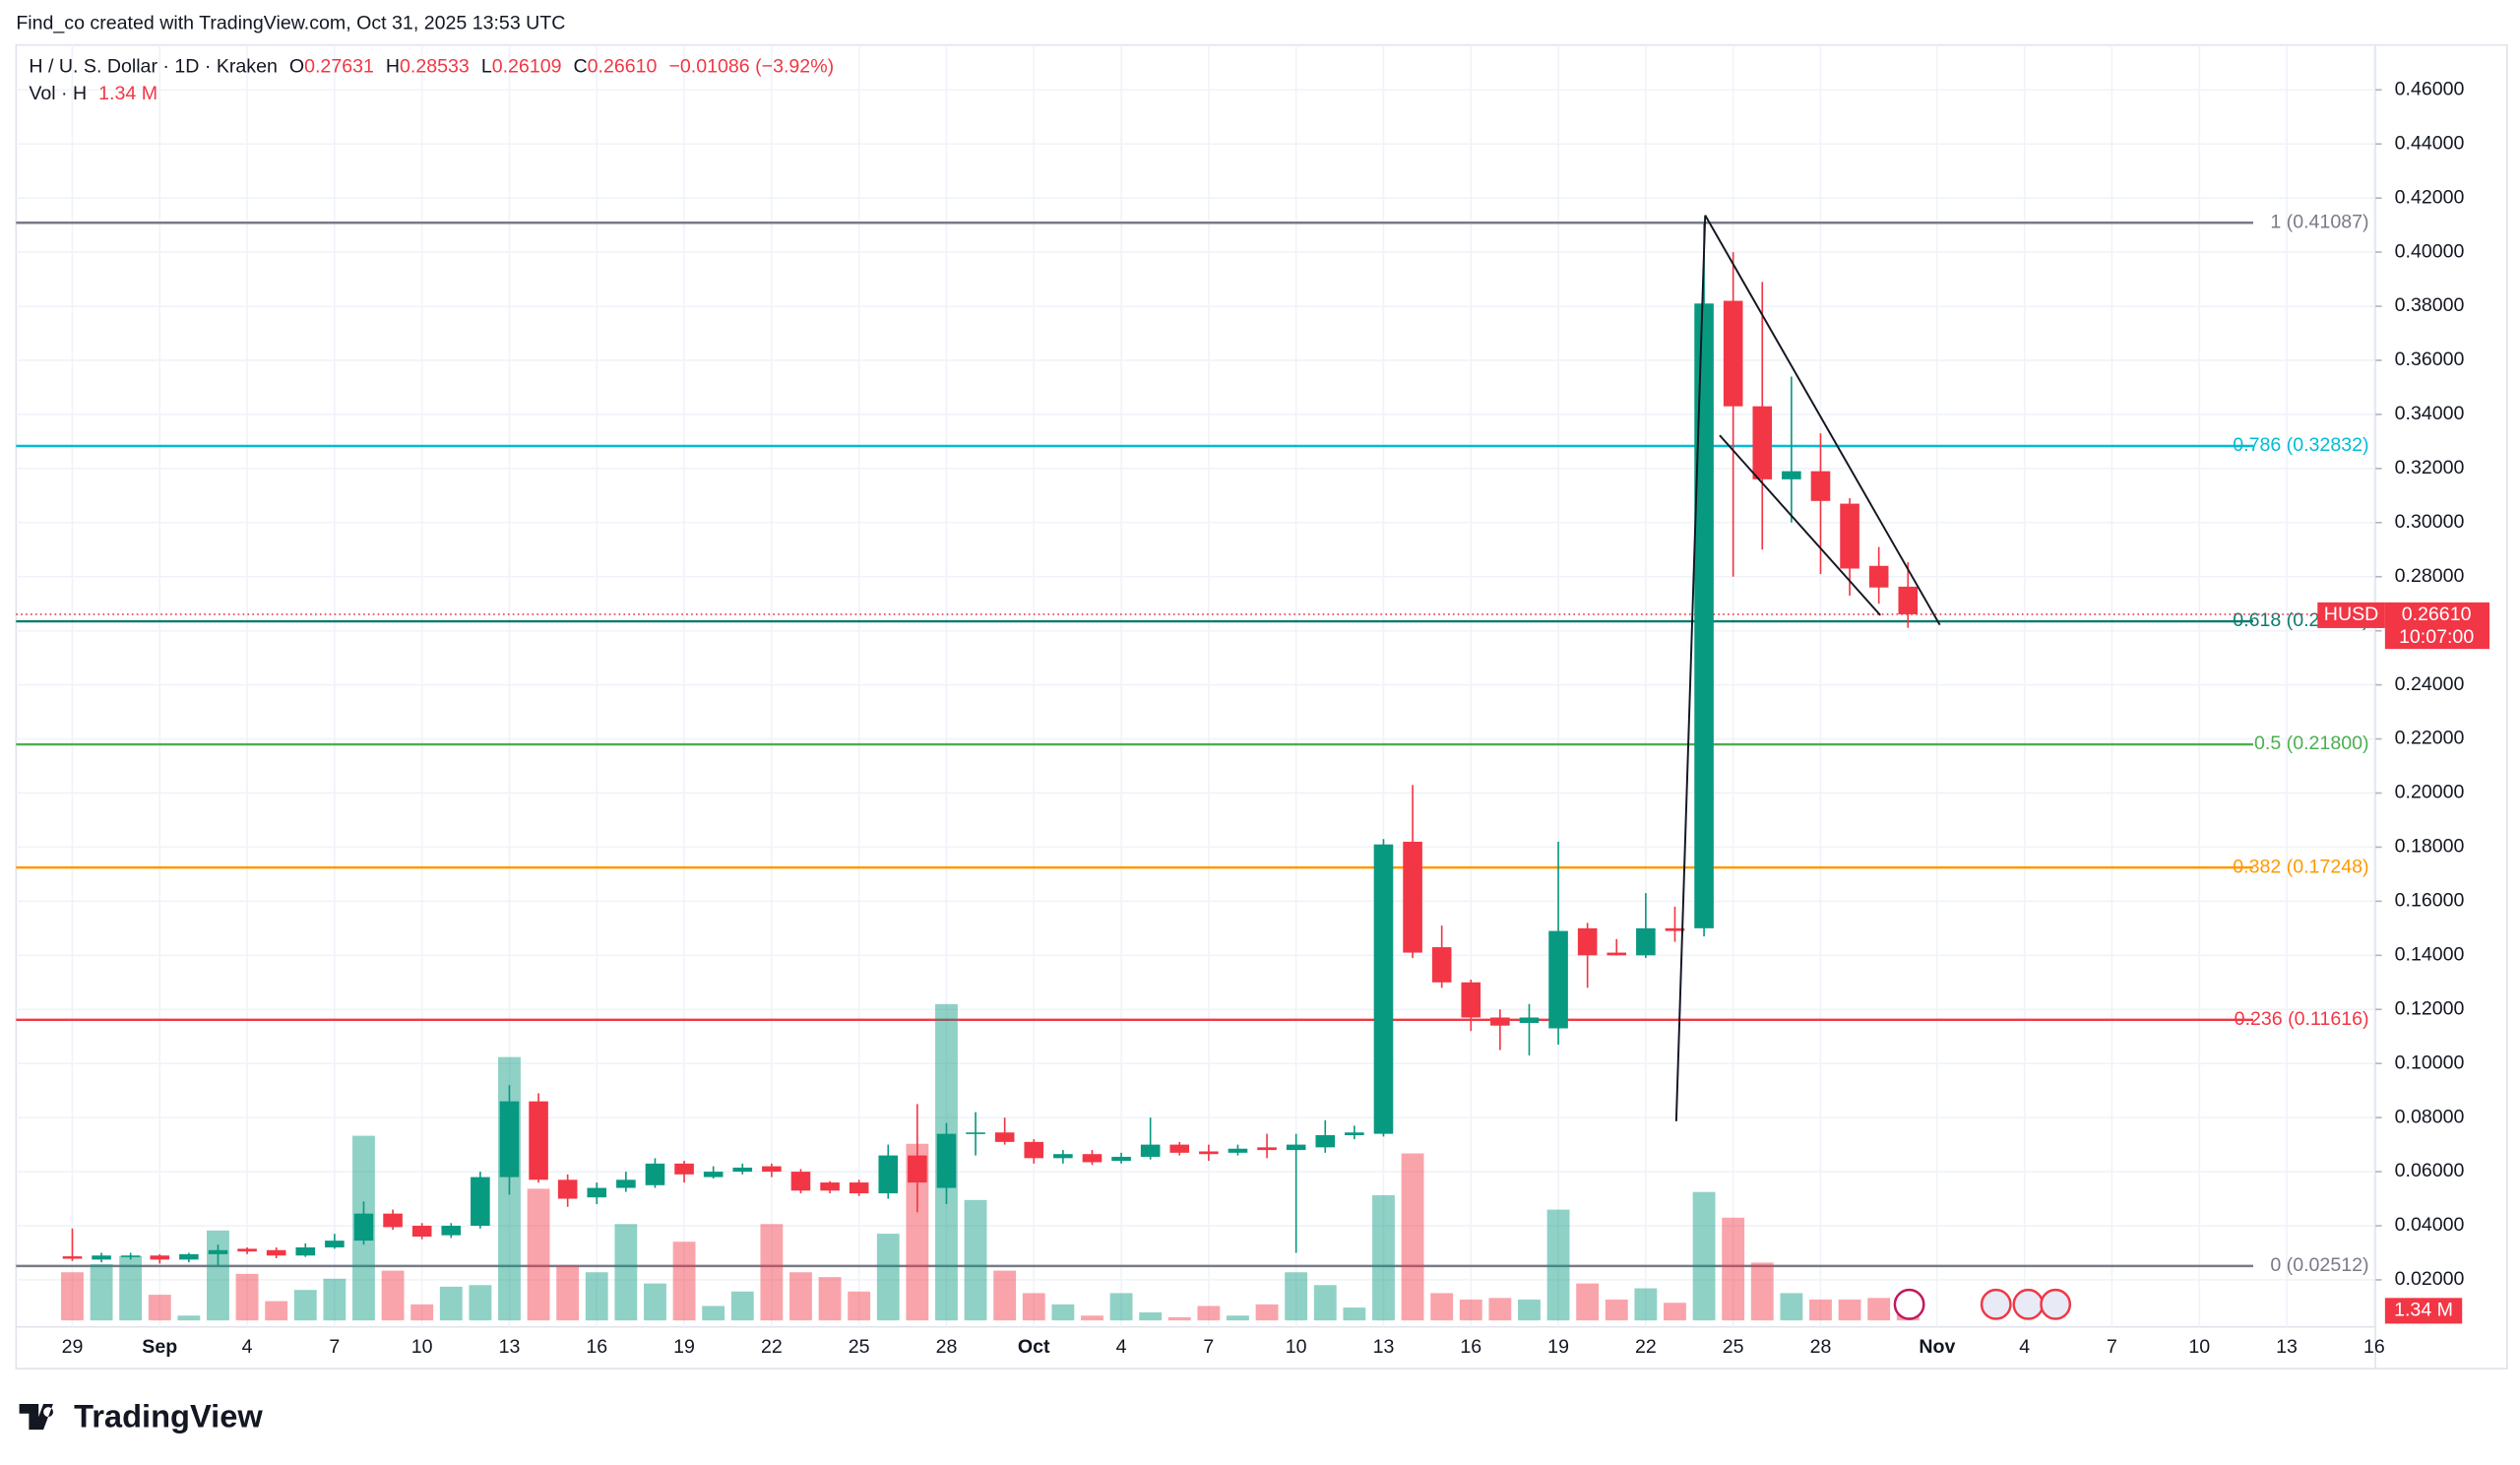 The height and width of the screenshot is (1465, 2520). I want to click on fib-label: 0.786 (0.32832), so click(2300, 445).